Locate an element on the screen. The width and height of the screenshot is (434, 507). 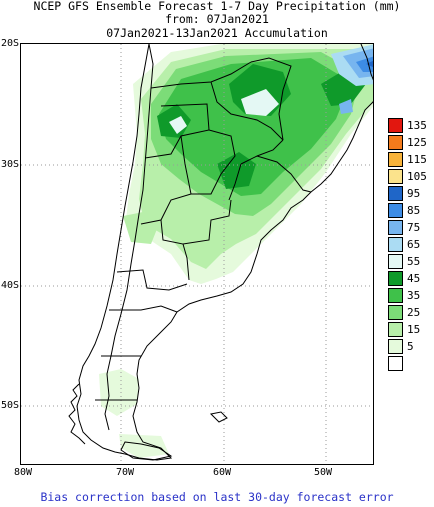
legend-label-105: 105 is located at coordinates (417, 176).